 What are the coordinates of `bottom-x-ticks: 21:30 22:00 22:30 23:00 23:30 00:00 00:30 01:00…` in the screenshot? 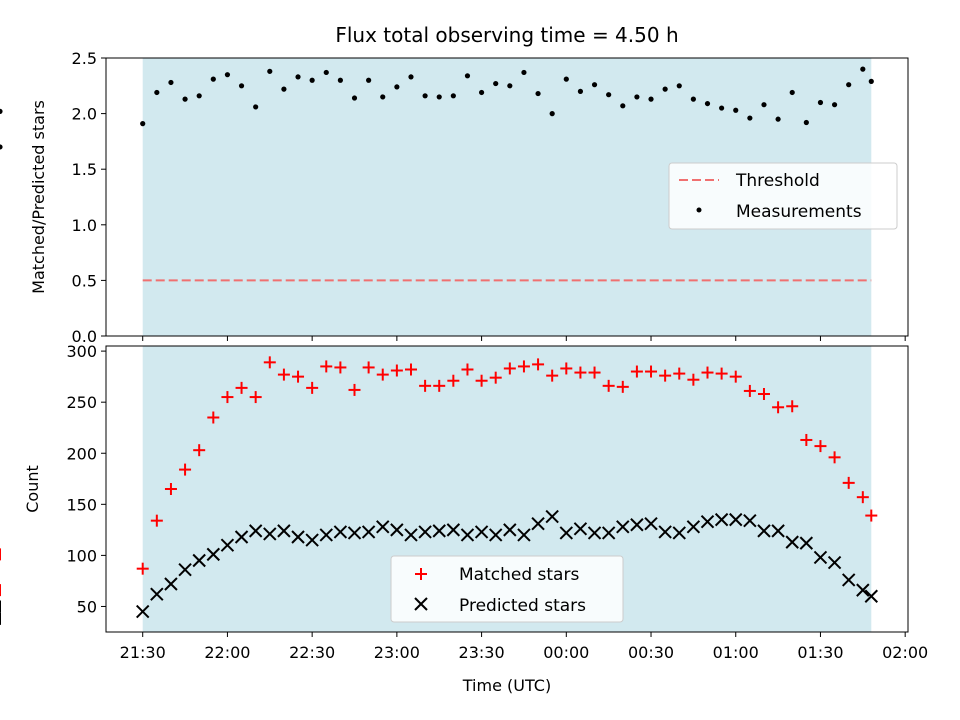 It's located at (524, 647).